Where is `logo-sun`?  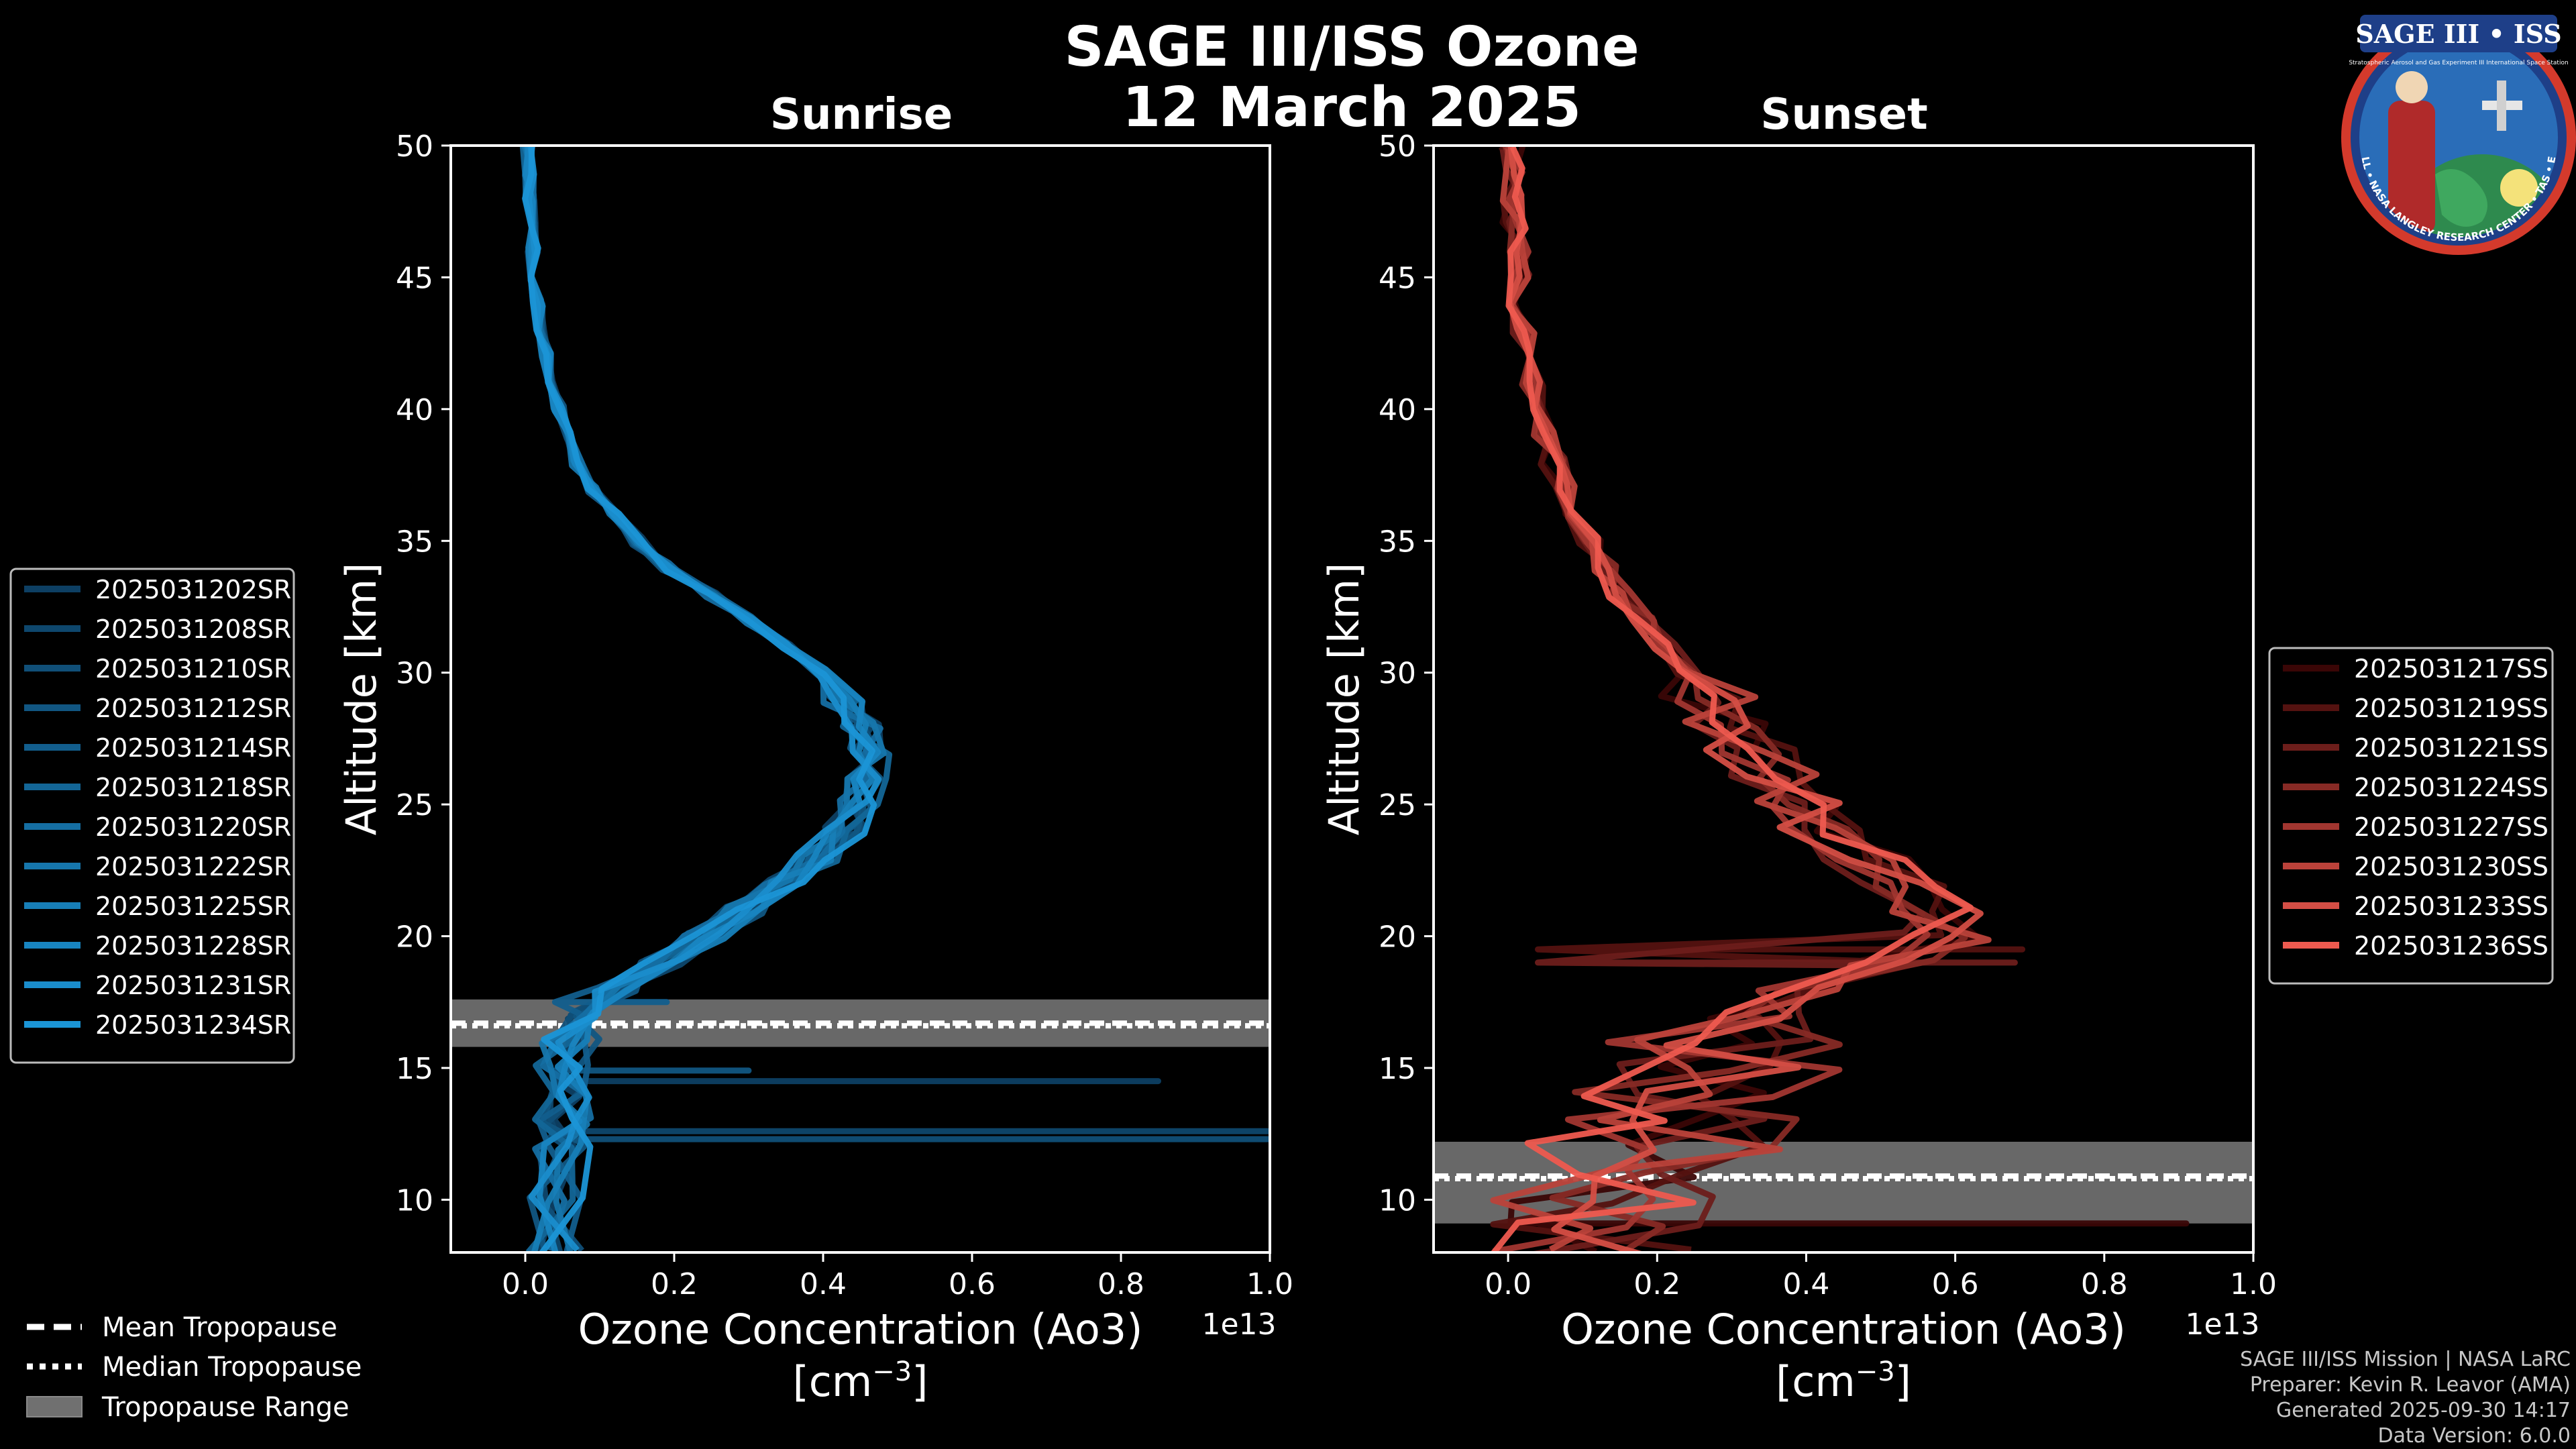
logo-sun is located at coordinates (2519, 188).